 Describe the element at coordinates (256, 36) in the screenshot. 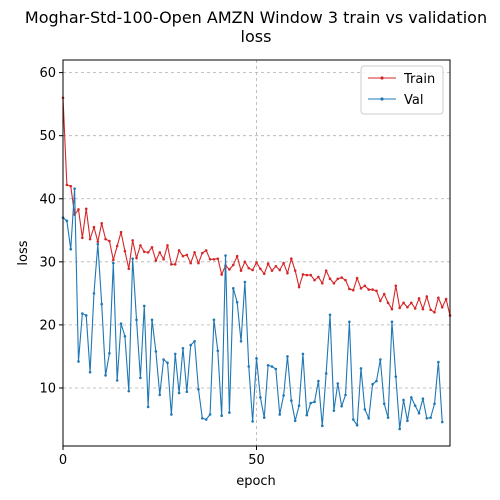

I see `chart-title-line-2: loss` at that location.